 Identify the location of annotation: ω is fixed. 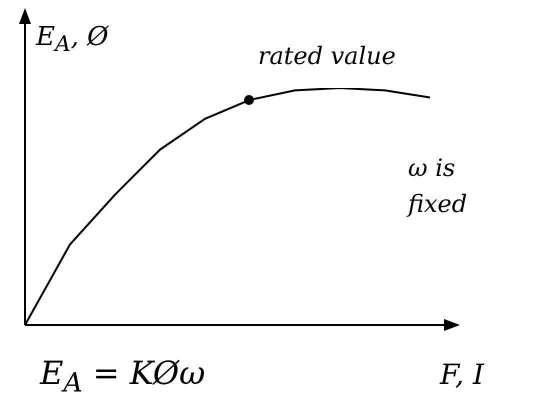
(438, 186).